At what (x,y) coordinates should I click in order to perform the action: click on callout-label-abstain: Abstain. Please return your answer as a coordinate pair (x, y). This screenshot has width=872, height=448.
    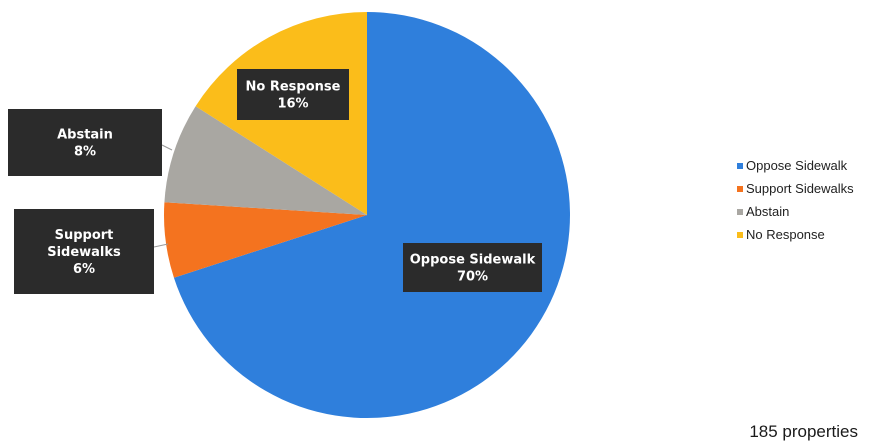
    Looking at the image, I should click on (85, 135).